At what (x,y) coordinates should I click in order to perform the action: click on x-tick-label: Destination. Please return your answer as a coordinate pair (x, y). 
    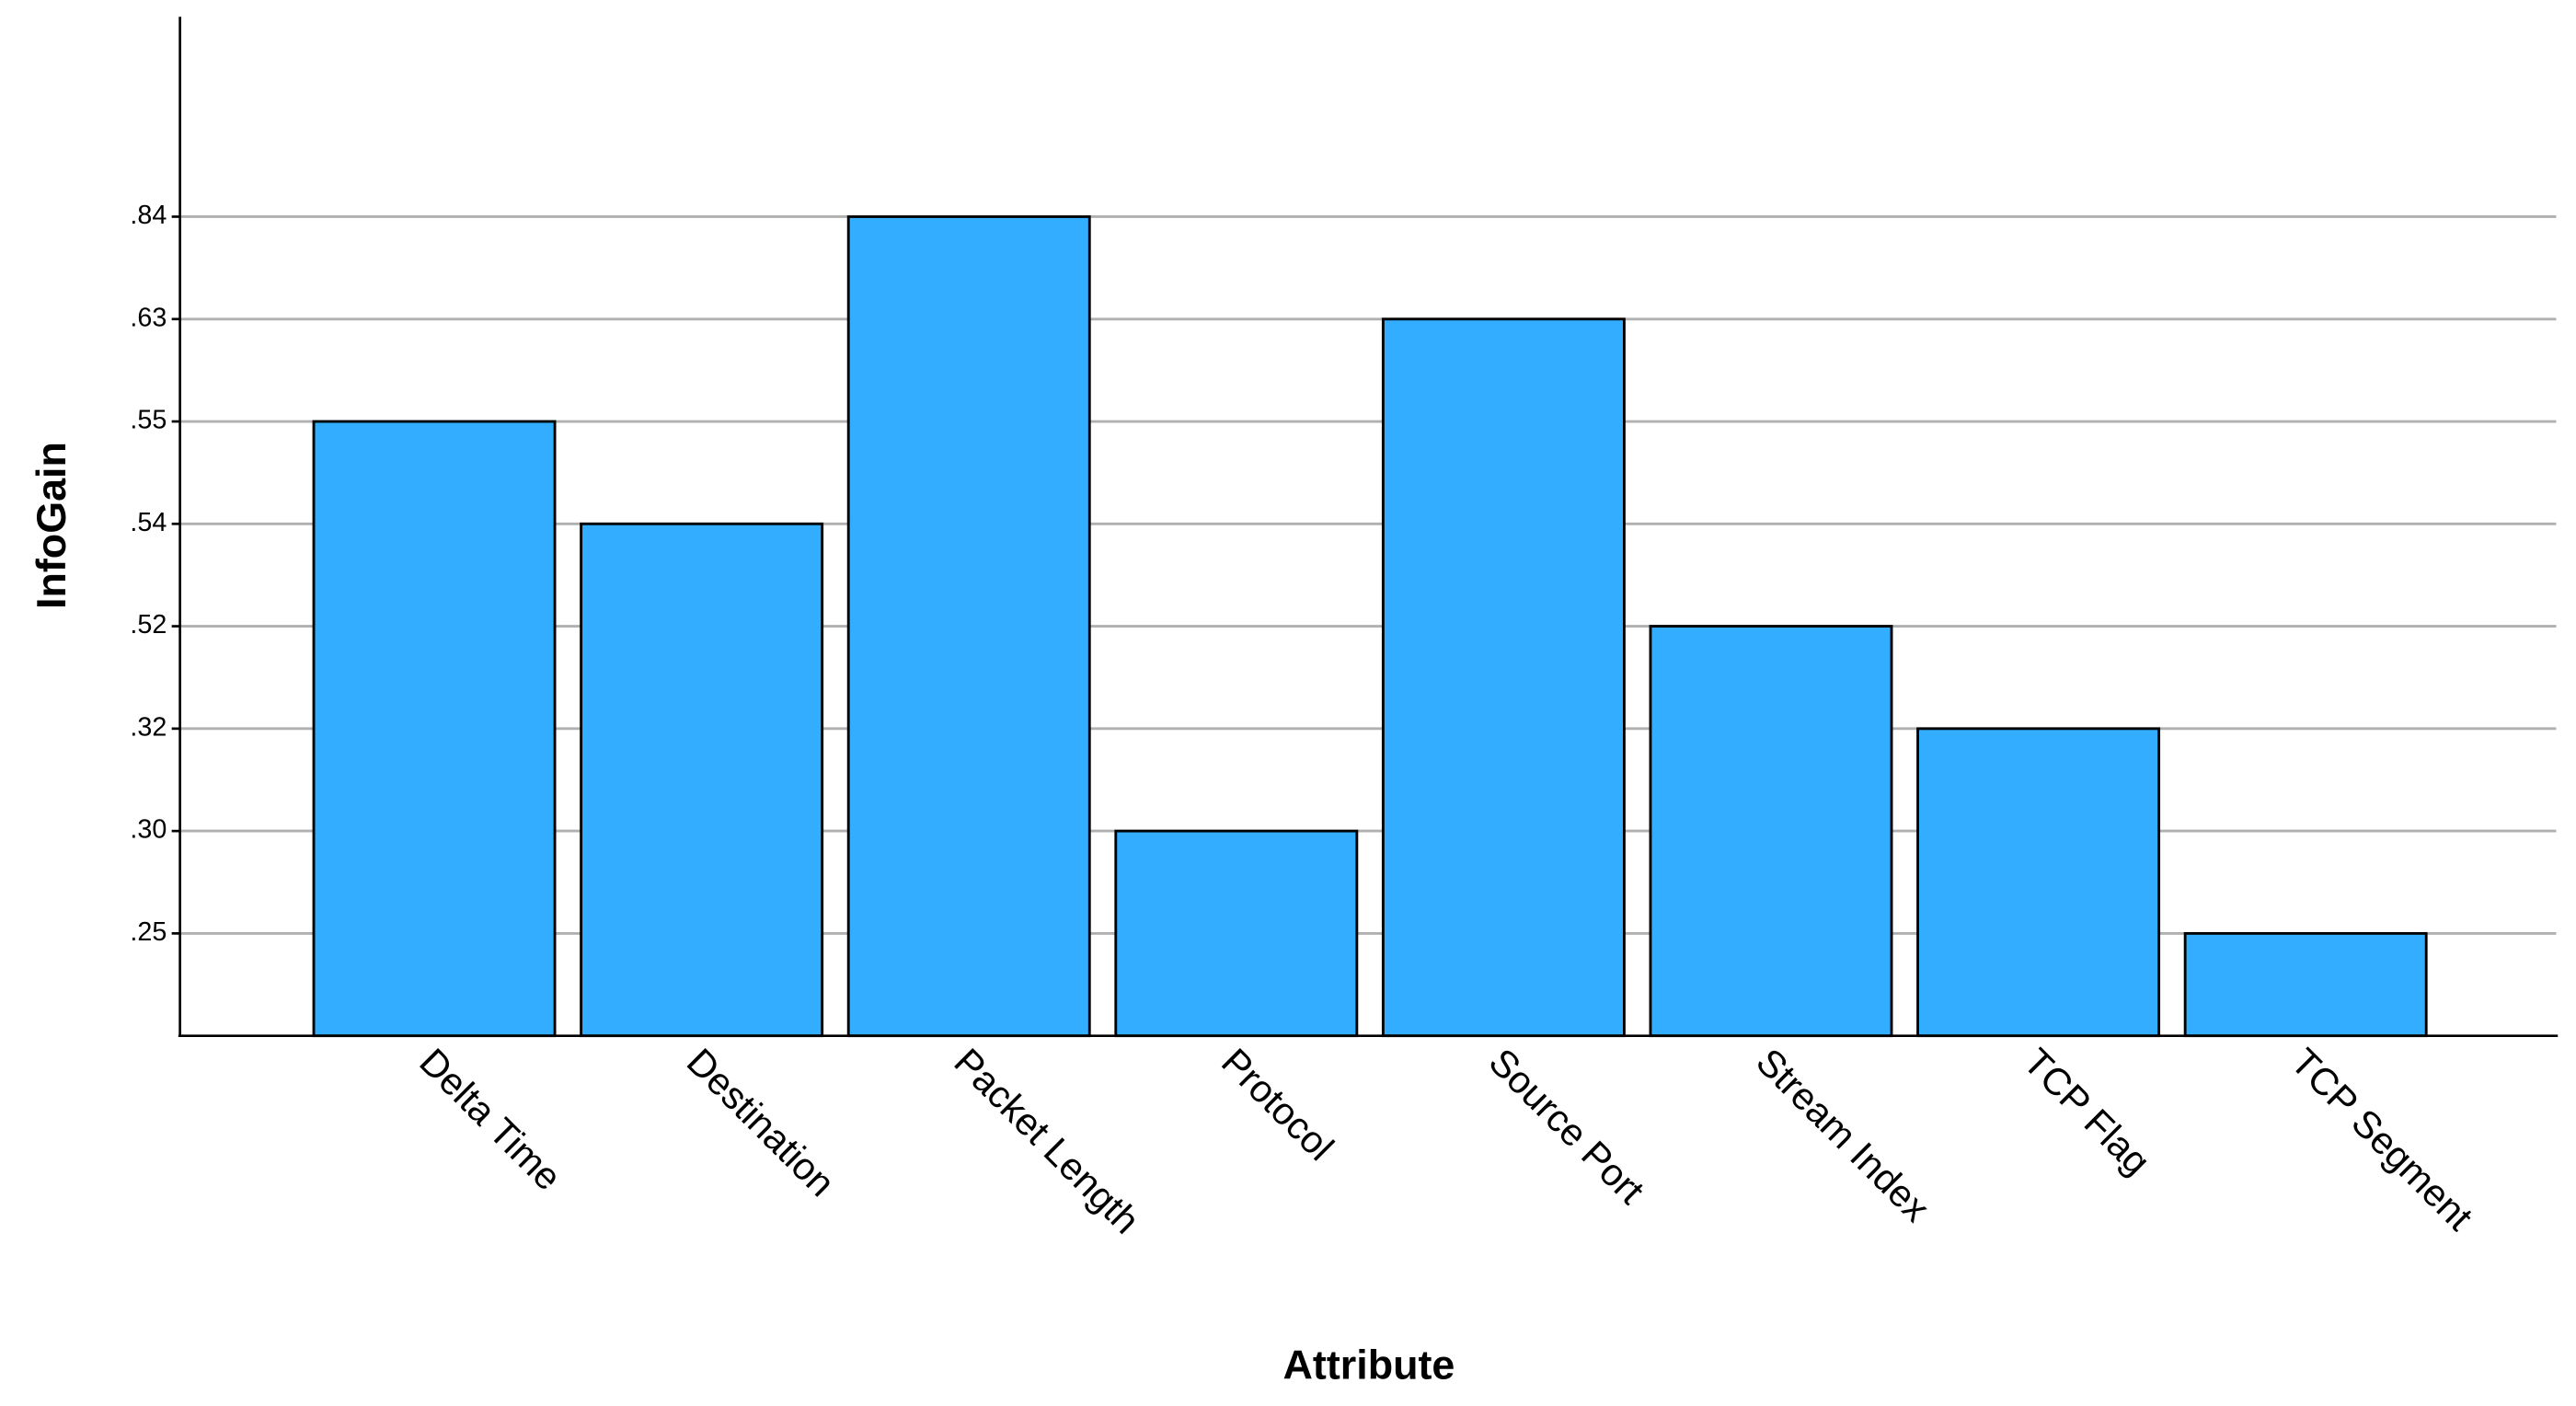
    Looking at the image, I should click on (761, 1123).